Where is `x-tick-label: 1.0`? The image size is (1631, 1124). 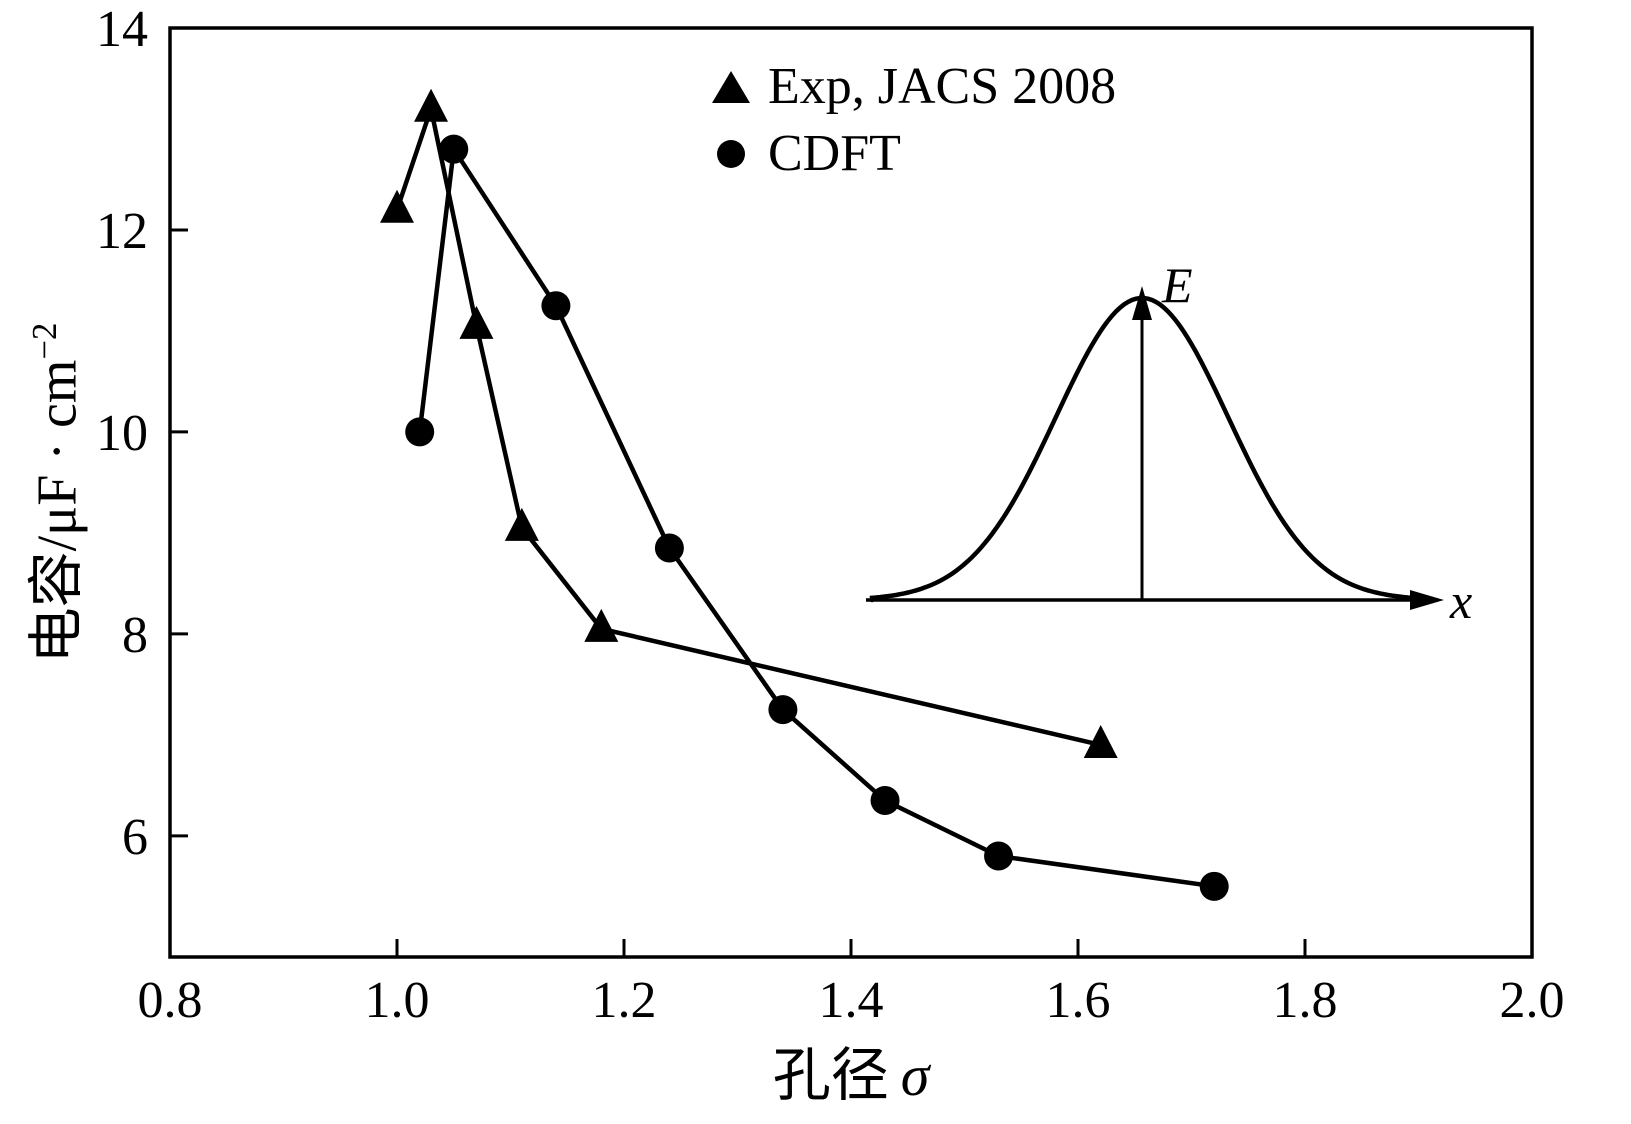
x-tick-label: 1.0 is located at coordinates (397, 1000).